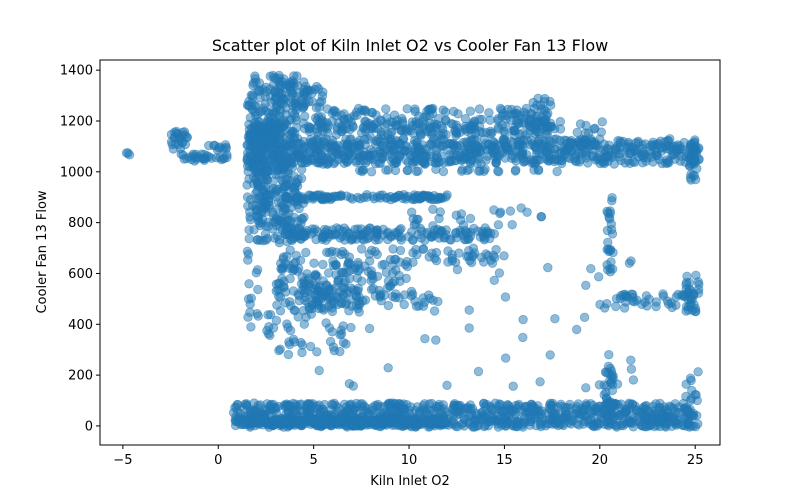 The width and height of the screenshot is (800, 500). I want to click on y-axis: 0 200 400 600 800 1000 1200 1400, so click(80, 249).